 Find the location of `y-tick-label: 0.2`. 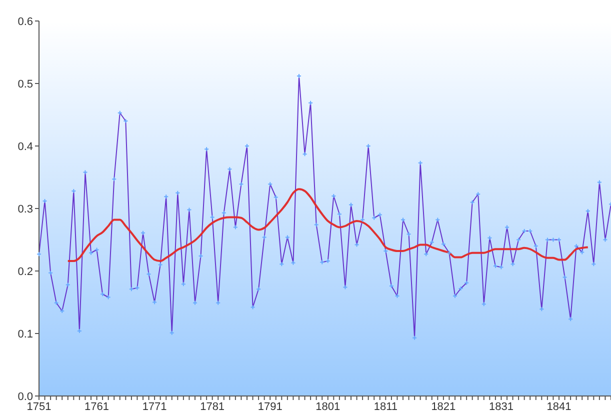

y-tick-label: 0.2 is located at coordinates (25, 272).